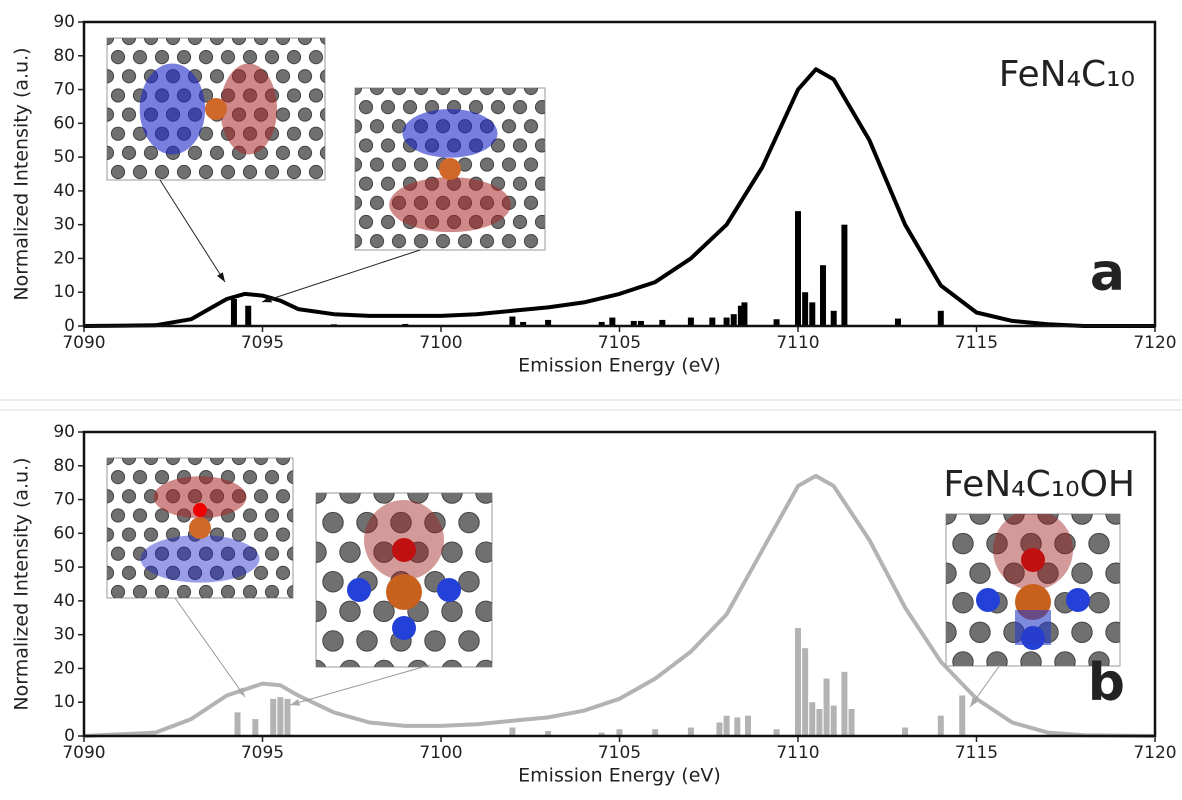 This screenshot has height=800, width=1182. Describe the element at coordinates (976, 753) in the screenshot. I see `x-tick-label: 7115` at that location.